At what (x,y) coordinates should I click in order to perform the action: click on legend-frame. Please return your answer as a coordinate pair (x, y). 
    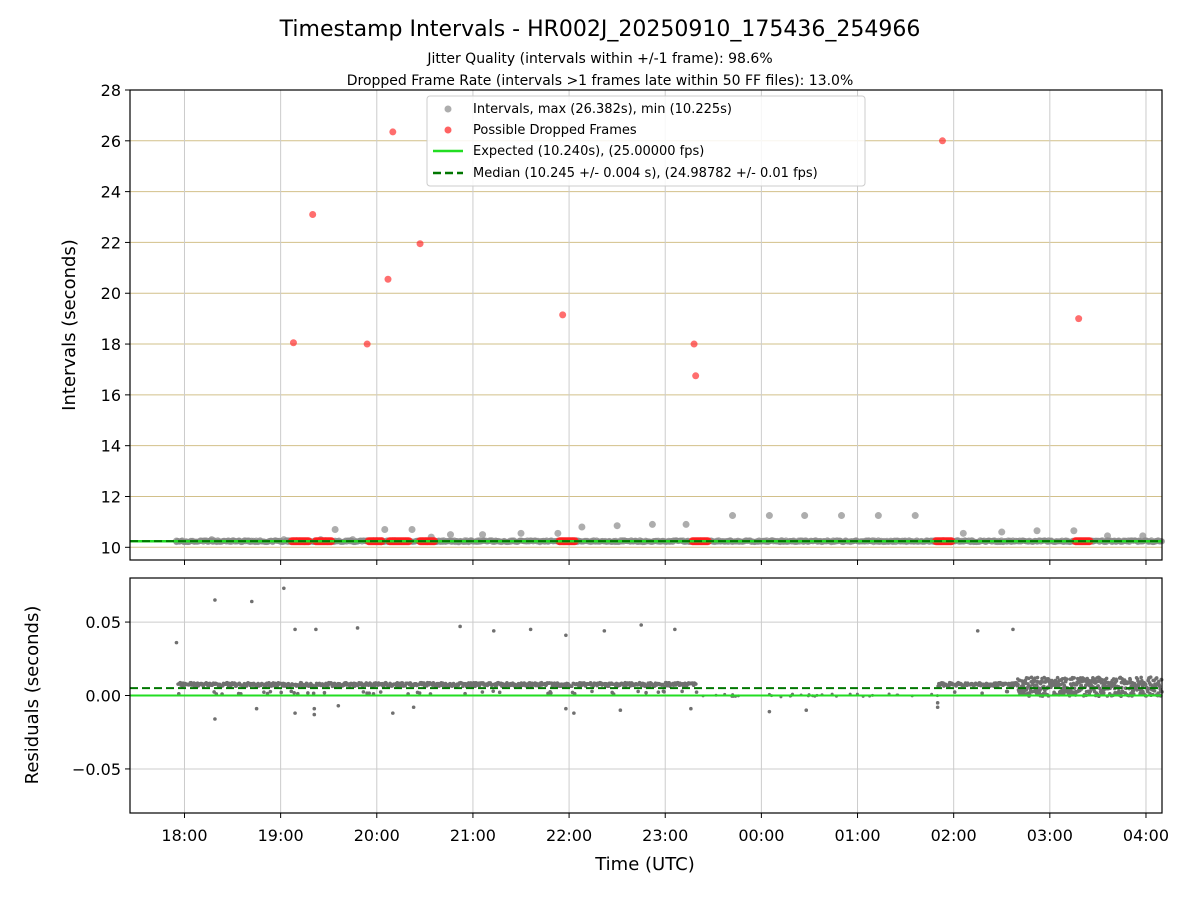
    Looking at the image, I should click on (646, 141).